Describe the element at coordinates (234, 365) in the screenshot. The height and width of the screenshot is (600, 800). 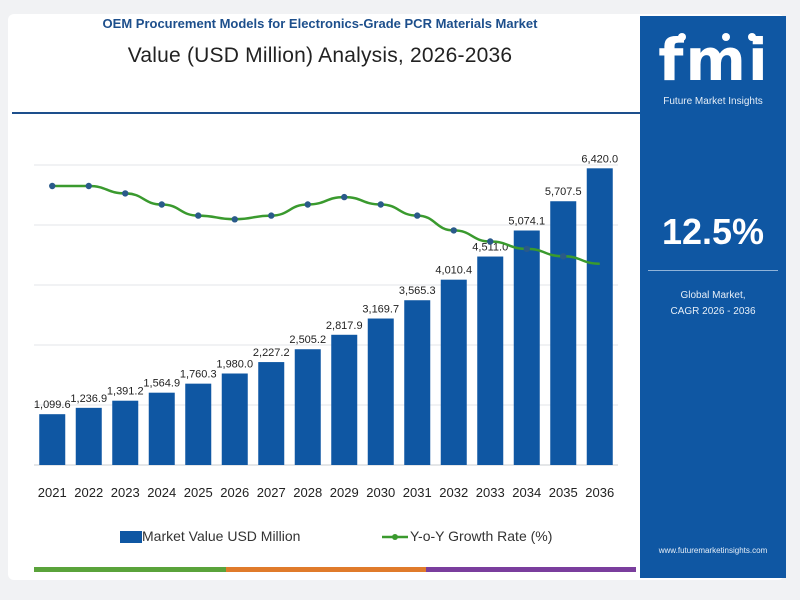
I see `bar-value-label: 1,980.0` at that location.